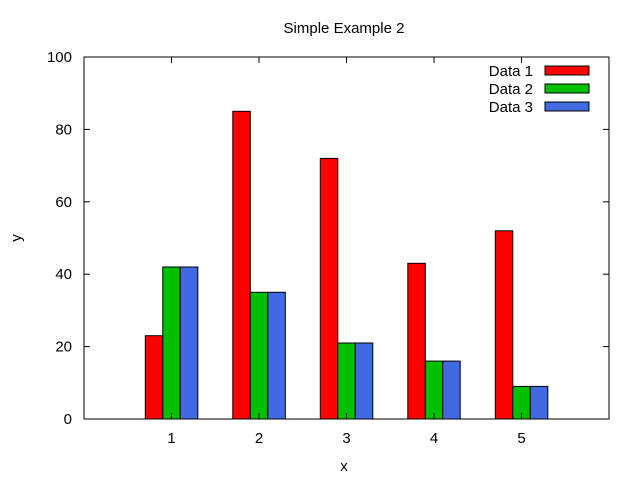  Describe the element at coordinates (63, 347) in the screenshot. I see `y-tick-label: 20` at that location.